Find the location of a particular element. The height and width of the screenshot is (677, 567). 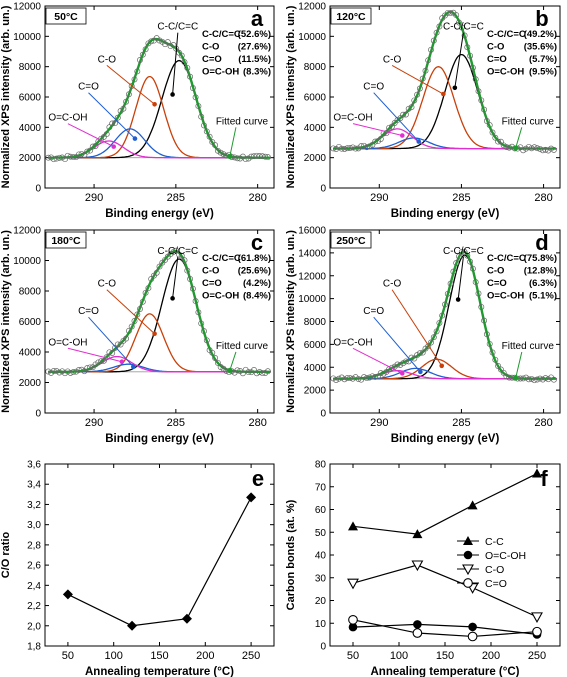

y-tick-label: 6000 is located at coordinates (30, 322).